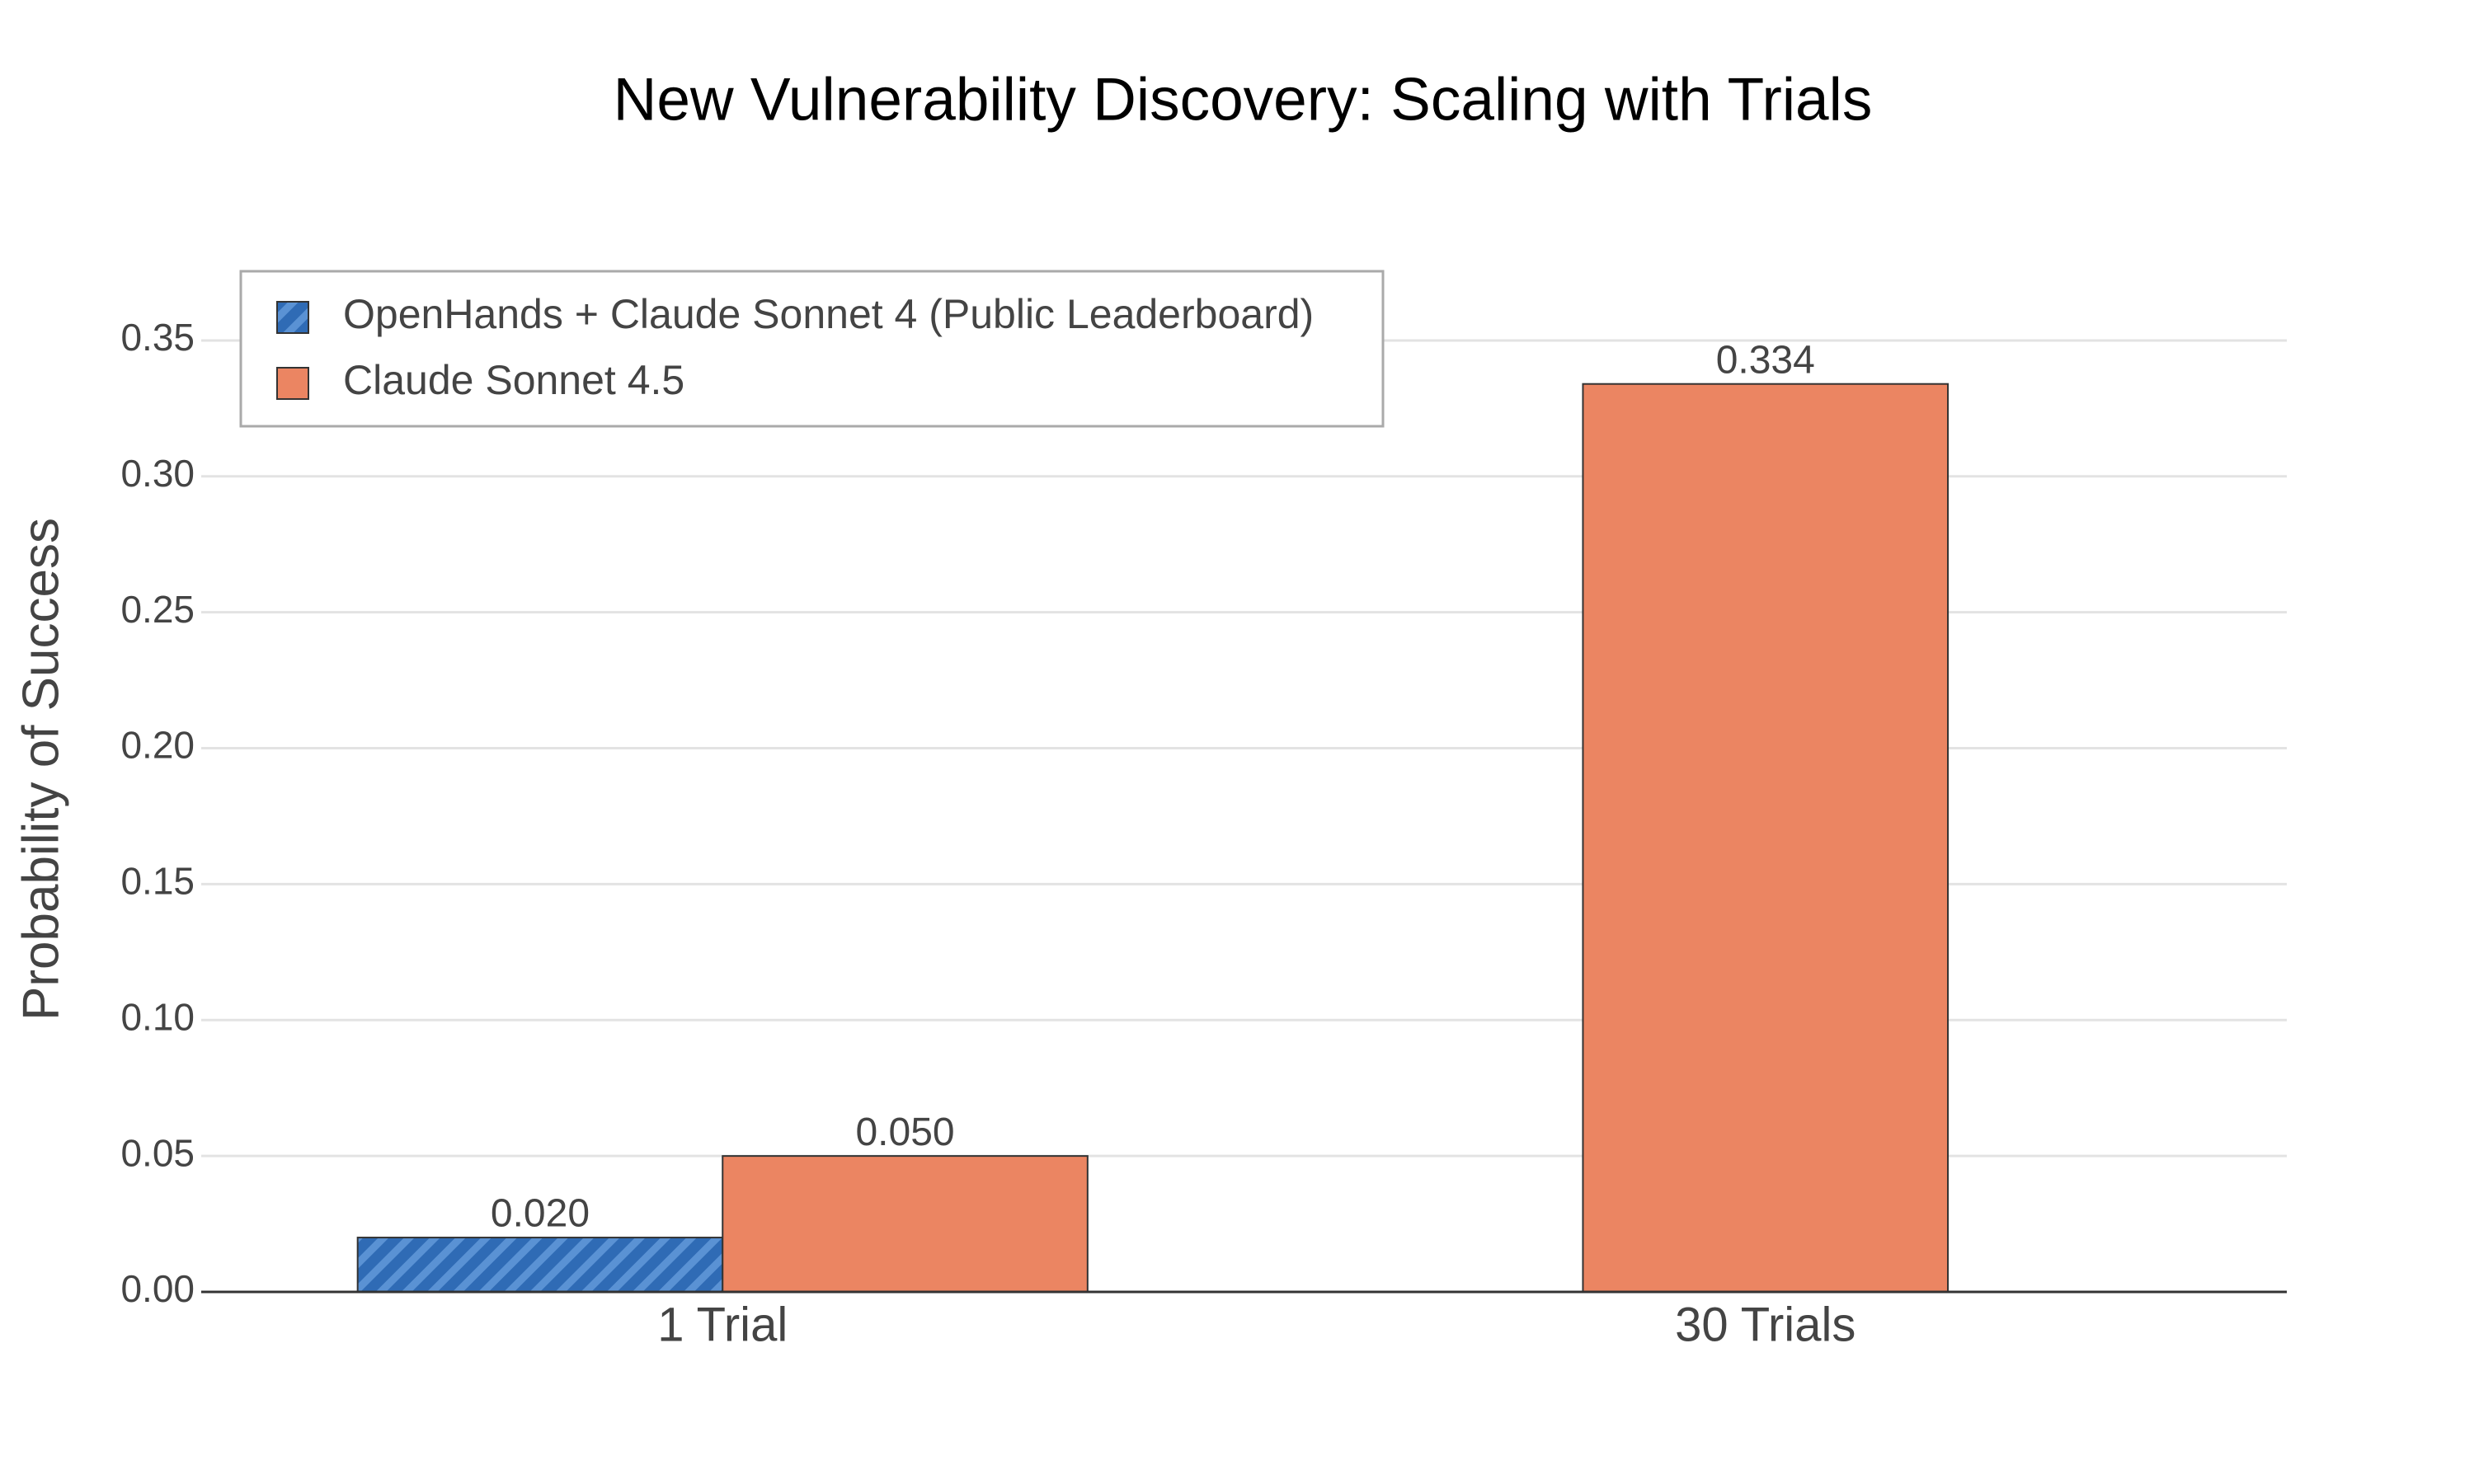  Describe the element at coordinates (157, 1016) in the screenshot. I see `y-tick-label: 0.10` at that location.